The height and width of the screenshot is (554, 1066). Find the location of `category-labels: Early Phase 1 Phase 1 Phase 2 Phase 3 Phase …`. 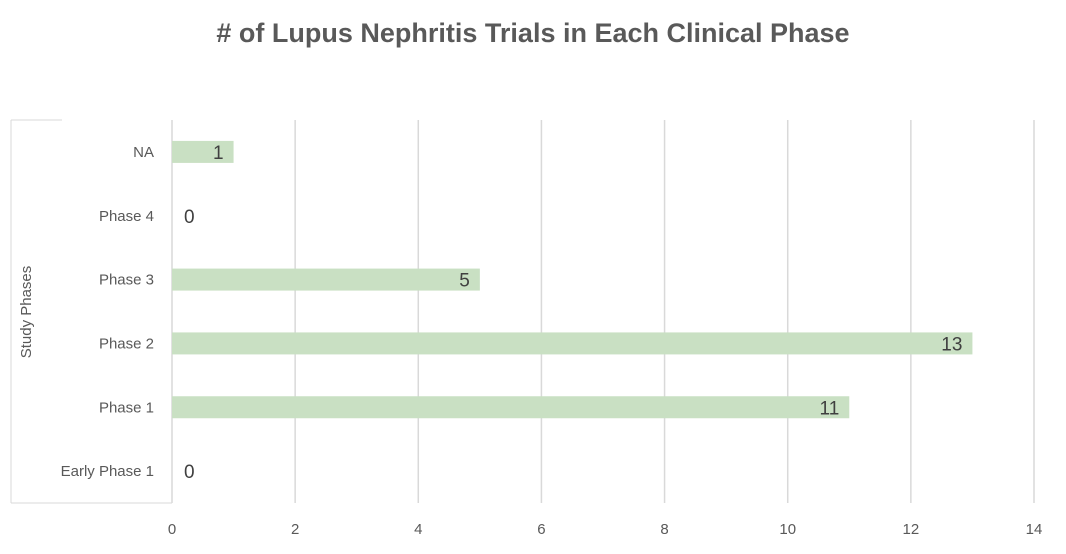

category-labels: Early Phase 1 Phase 1 Phase 2 Phase 3 Phase … is located at coordinates (107, 312).